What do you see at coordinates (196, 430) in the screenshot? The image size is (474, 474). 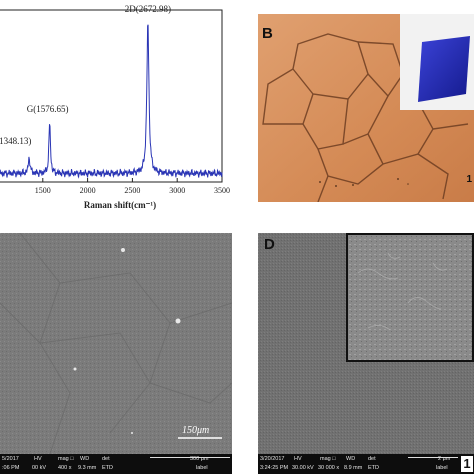 I see `scale-bar-label: 150μm` at bounding box center [196, 430].